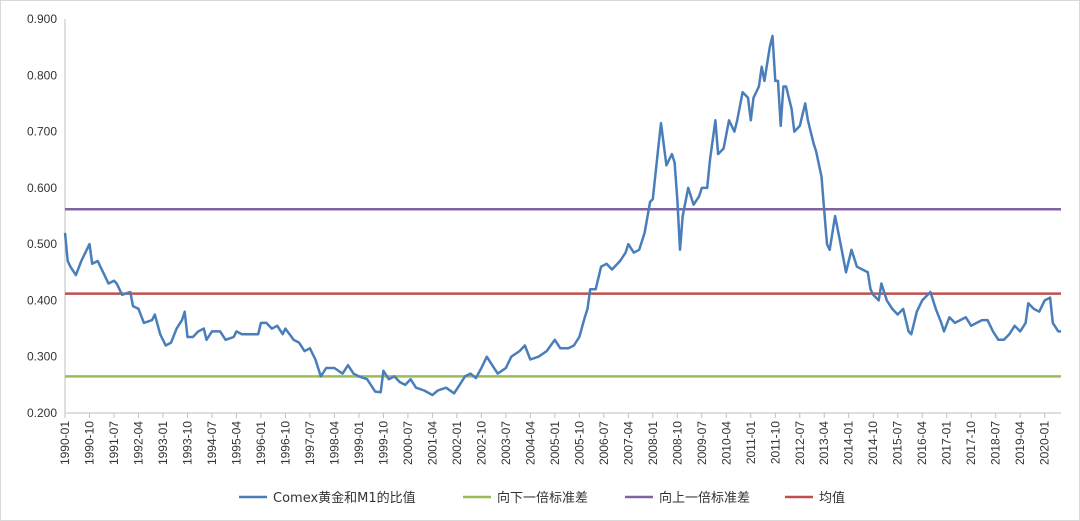 This screenshot has height=521, width=1080. I want to click on x-tick-label: 1997-07, so click(310, 443).